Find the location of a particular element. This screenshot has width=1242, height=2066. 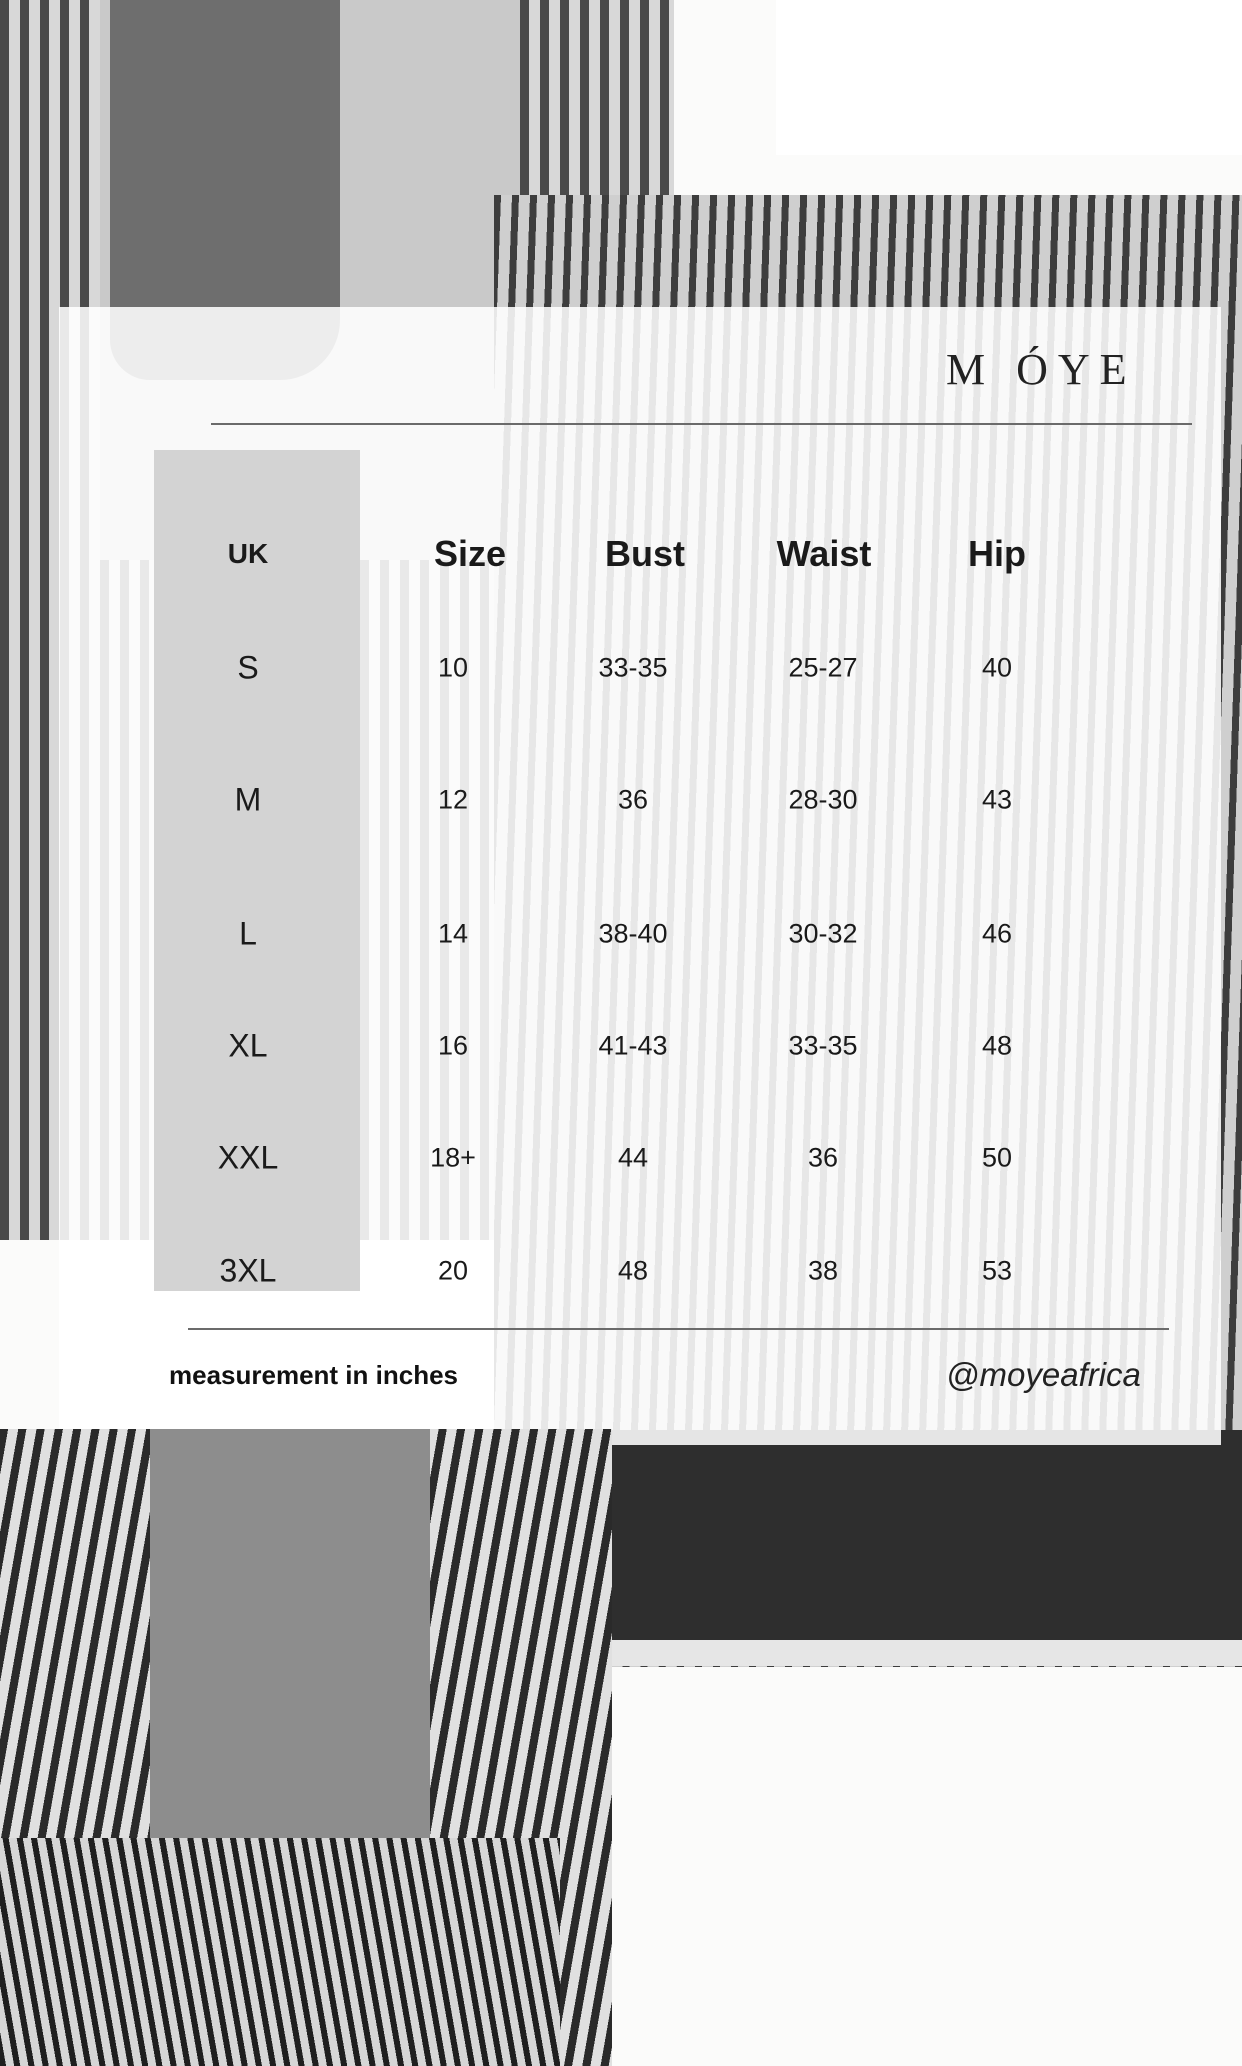

background-white-block is located at coordinates (1009, 77).